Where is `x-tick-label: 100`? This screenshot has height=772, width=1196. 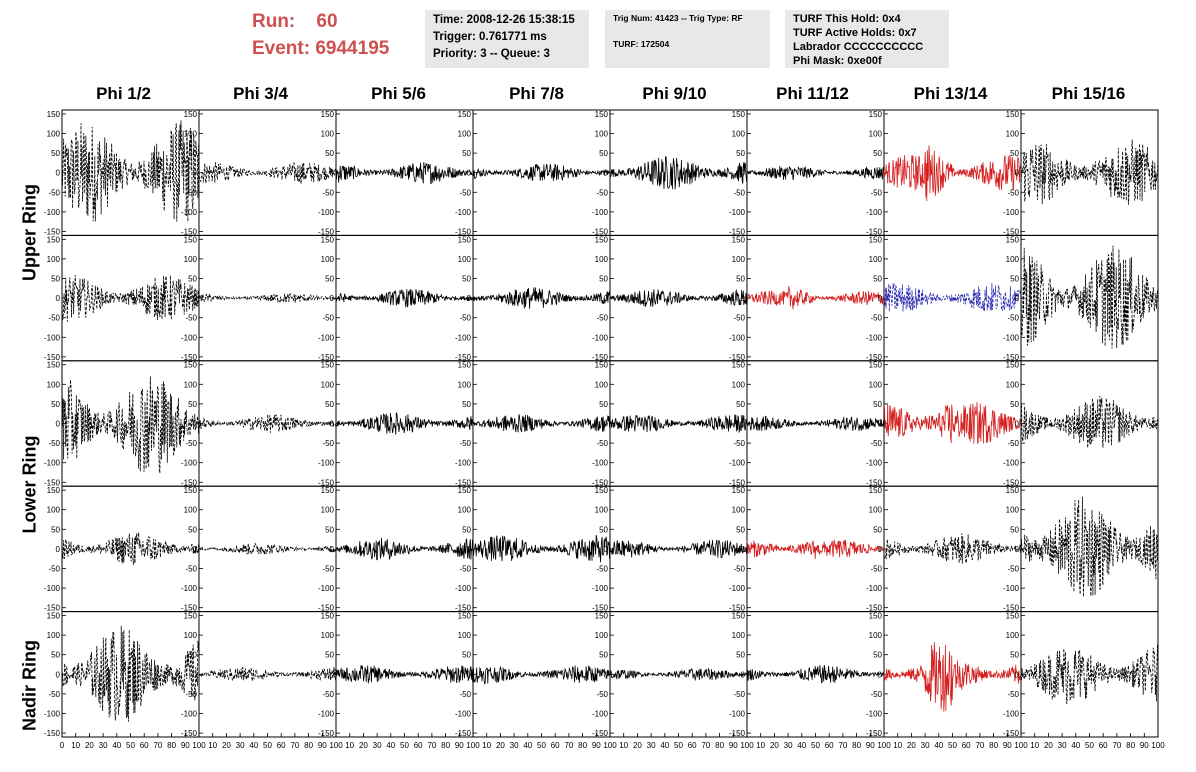
x-tick-label: 100 is located at coordinates (610, 745).